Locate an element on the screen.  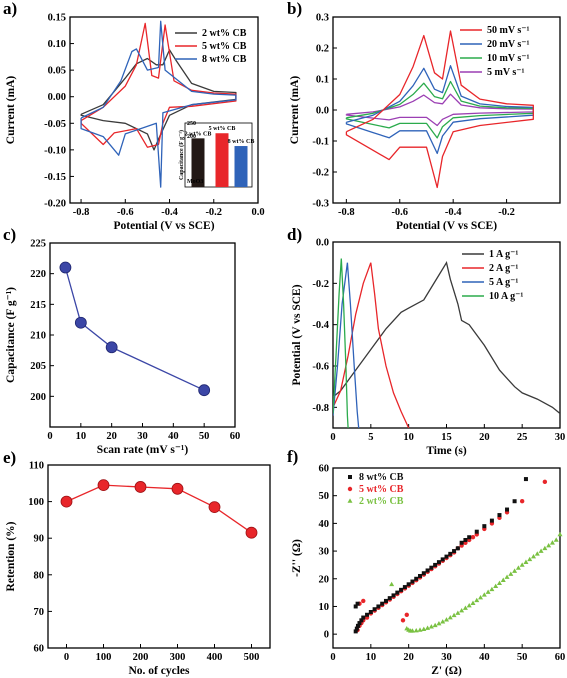
x-axis-label-b: Potential (V vs SCE) is located at coordinates (446, 226).